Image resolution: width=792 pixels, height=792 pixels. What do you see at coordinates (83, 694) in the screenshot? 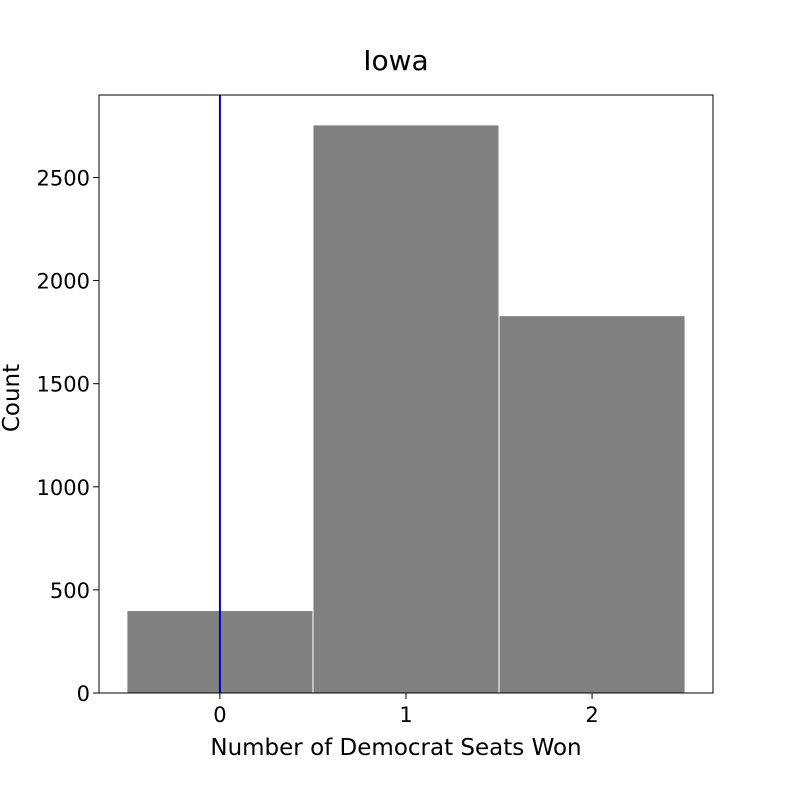
I see `y-tick-label: 0` at bounding box center [83, 694].